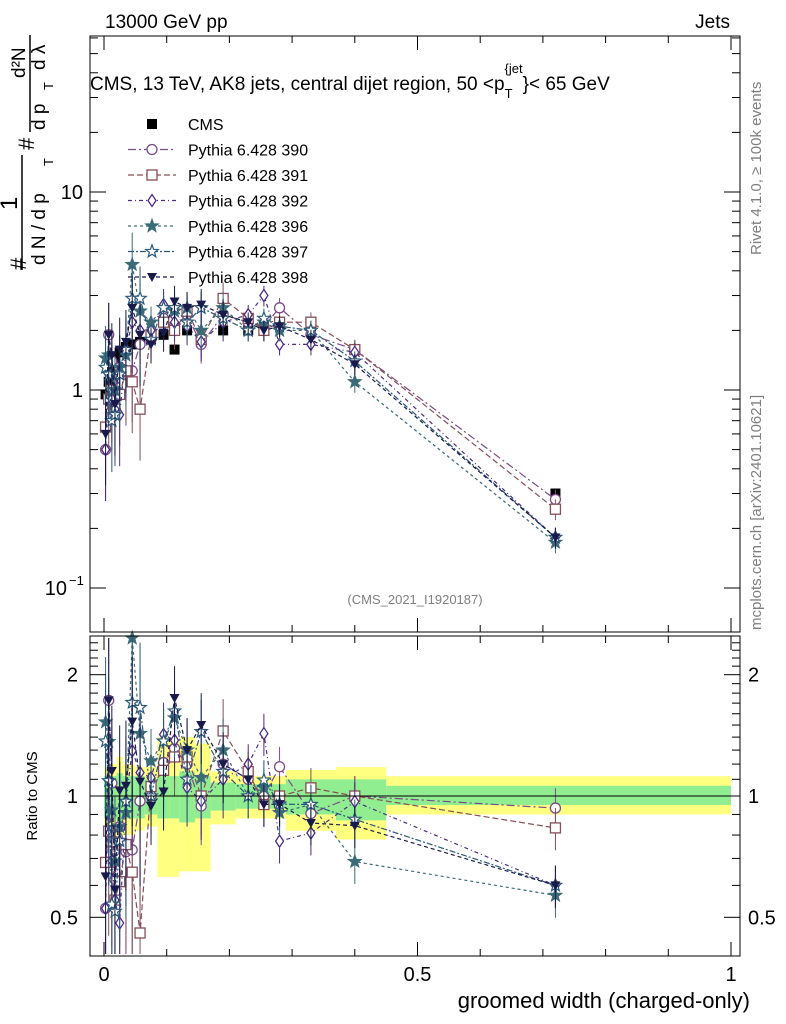  Describe the element at coordinates (418, 975) in the screenshot. I see `x-tick-label-1: 0.5` at that location.